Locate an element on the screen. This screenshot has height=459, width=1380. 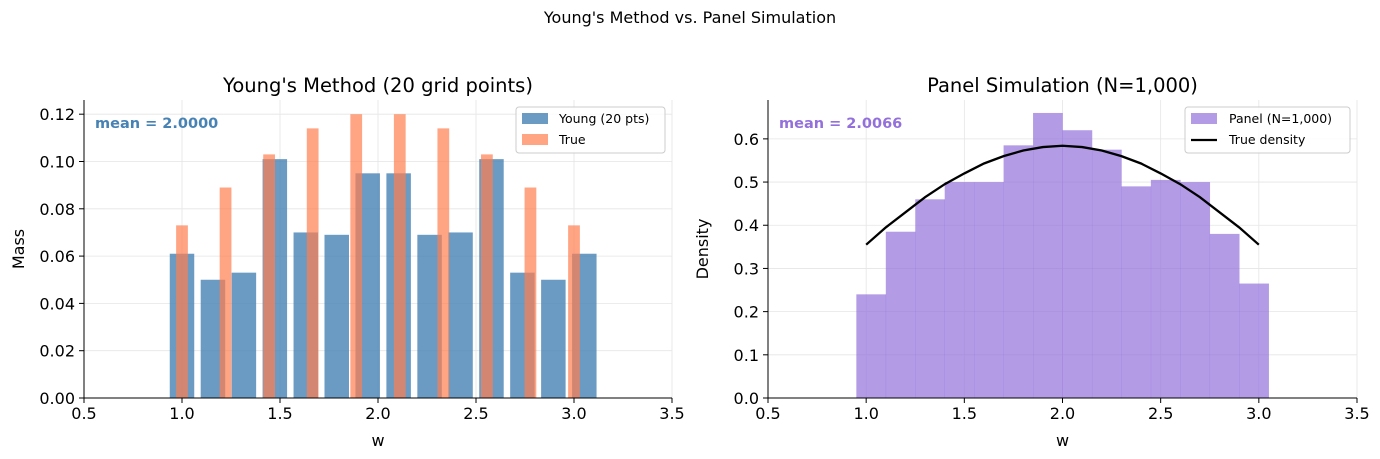
panel-y-axis-label: Density is located at coordinates (702, 249).